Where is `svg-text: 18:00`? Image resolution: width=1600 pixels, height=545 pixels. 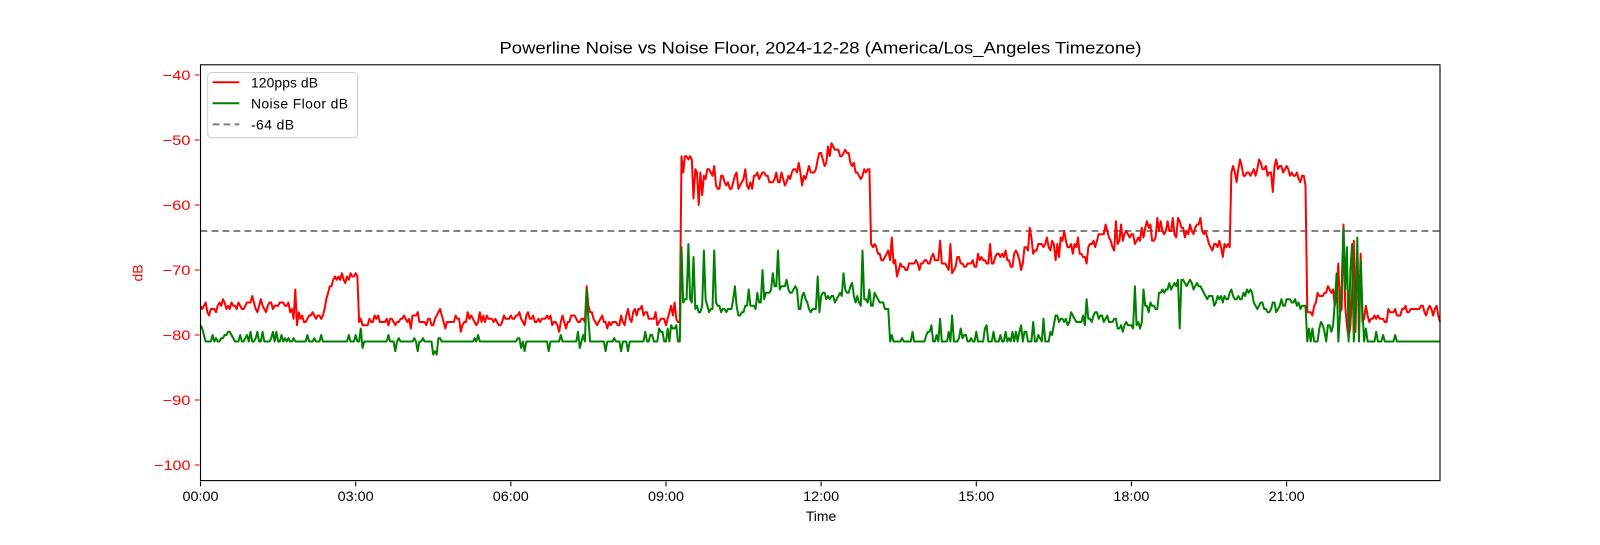 svg-text: 18:00 is located at coordinates (1131, 496).